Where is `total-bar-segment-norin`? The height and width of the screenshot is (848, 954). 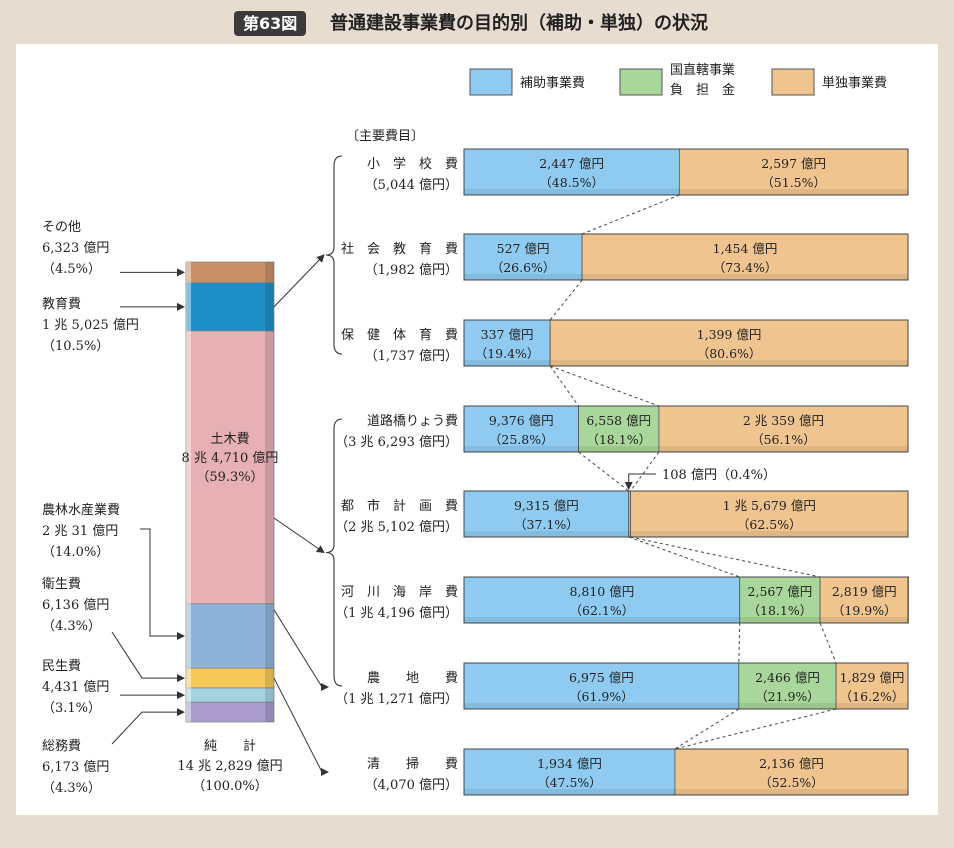
total-bar-segment-norin is located at coordinates (230, 636).